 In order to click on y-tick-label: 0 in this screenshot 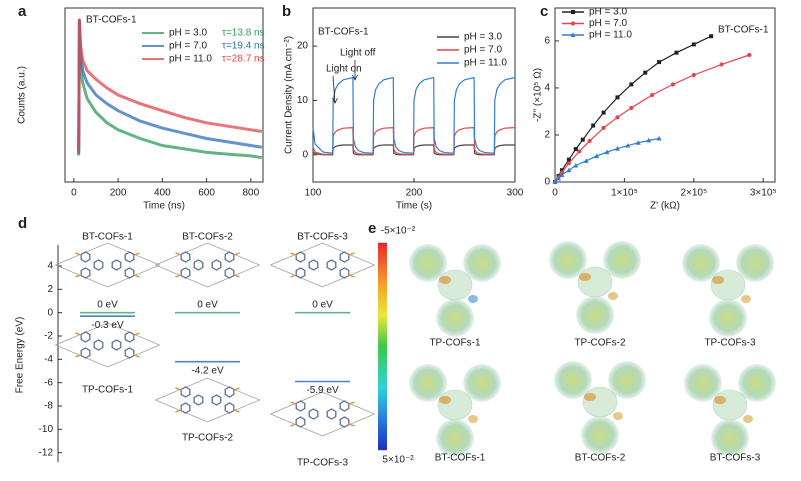, I will do `click(50, 312)`.